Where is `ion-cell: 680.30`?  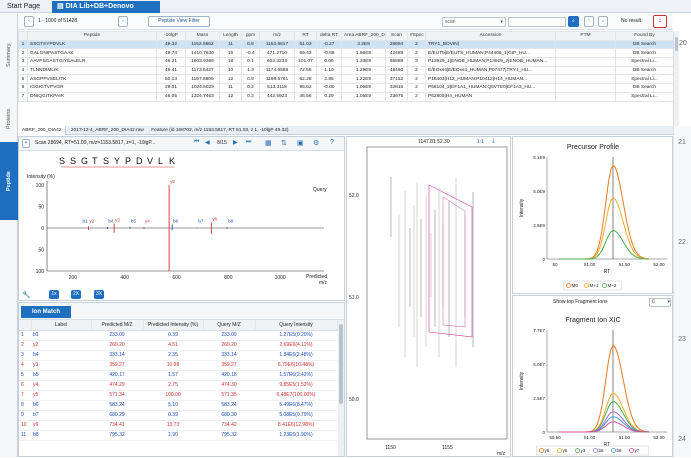
ion-cell: 680.30 is located at coordinates (229, 415).